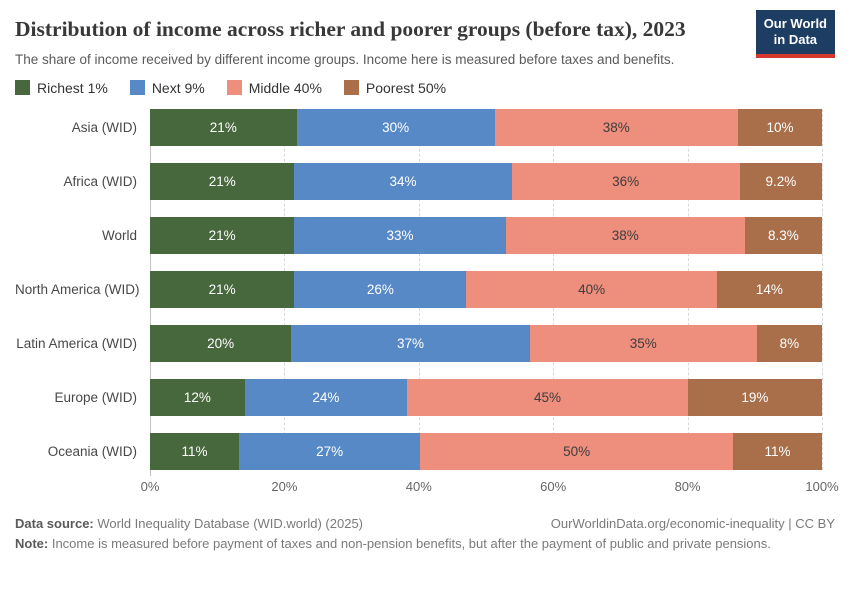 This screenshot has width=850, height=600. What do you see at coordinates (795, 40) in the screenshot?
I see `owid-logo-line2: in Data` at bounding box center [795, 40].